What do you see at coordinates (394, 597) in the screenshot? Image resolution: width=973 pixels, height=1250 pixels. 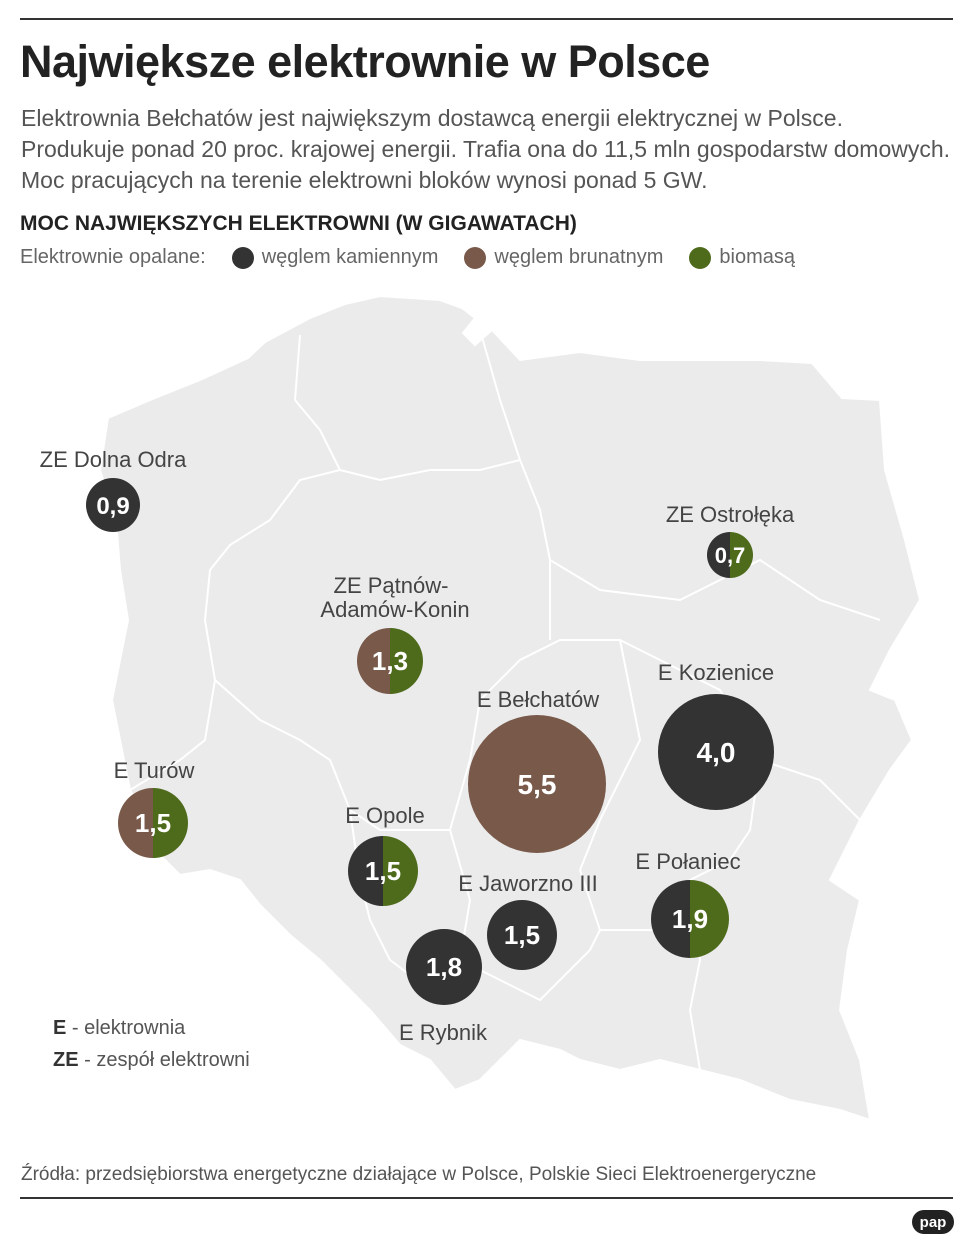 I see `plant-label-patnow: ZE Pątnów-Adamów-Konin` at bounding box center [394, 597].